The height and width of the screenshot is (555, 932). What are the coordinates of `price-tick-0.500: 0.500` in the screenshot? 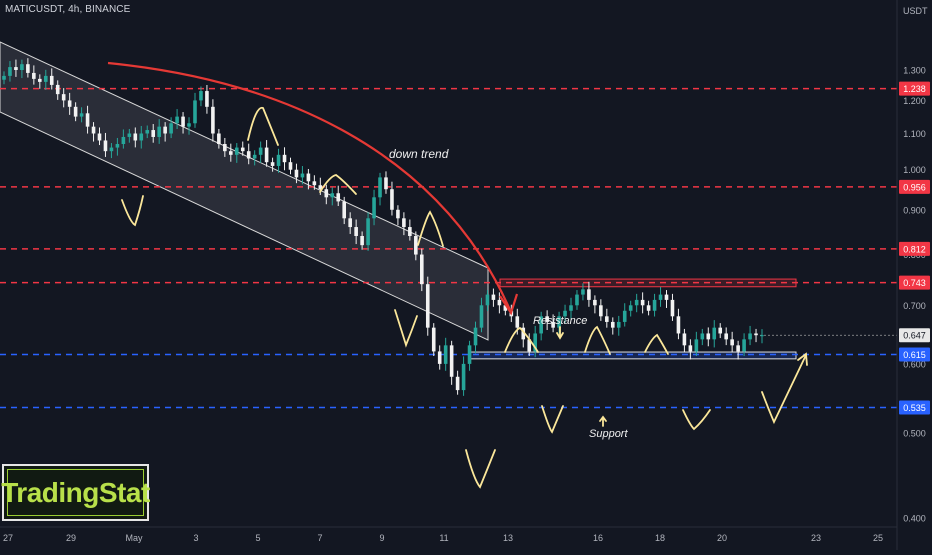 It's located at (914, 434).